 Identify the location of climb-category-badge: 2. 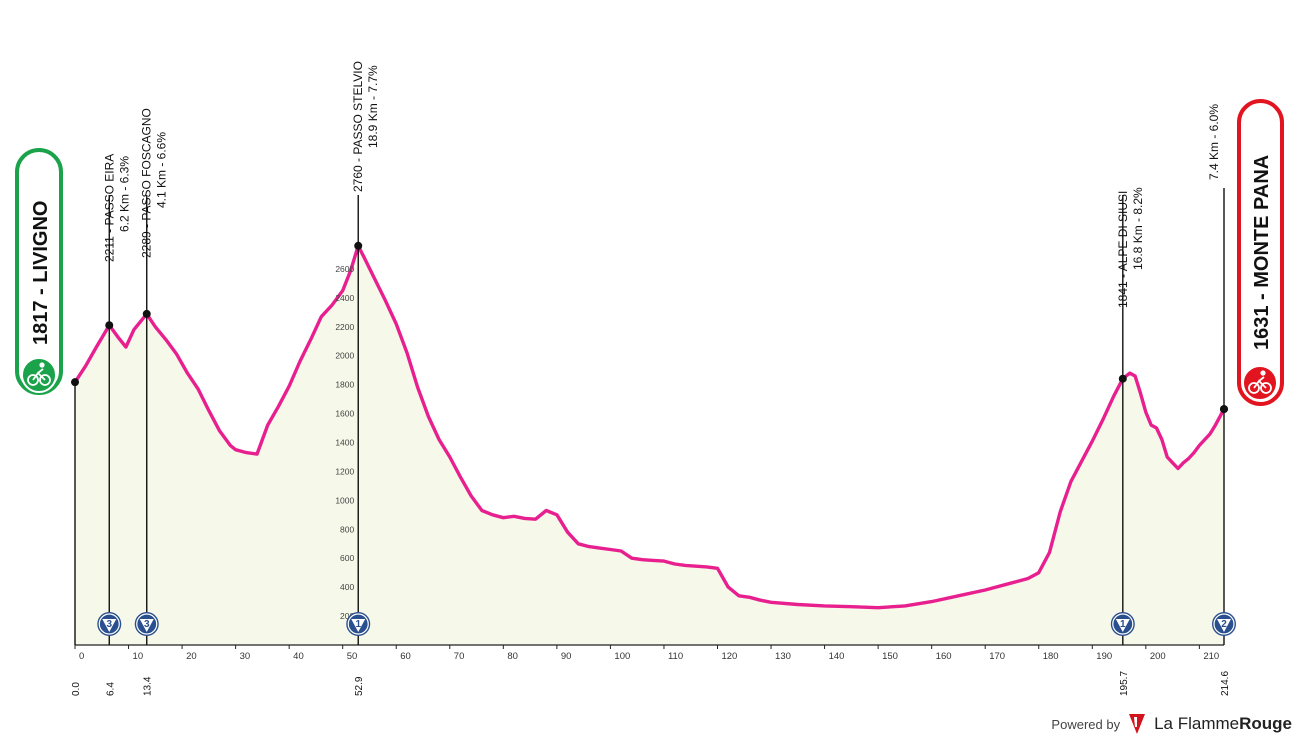
(1224, 624).